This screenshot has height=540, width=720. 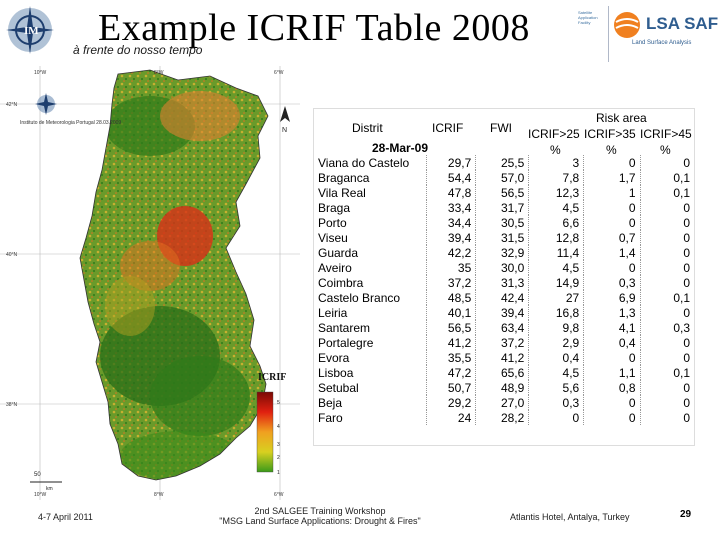 I want to click on table-row: Coimbra 37,2 31,3 14,9 0,3 0, so click(x=506, y=282).